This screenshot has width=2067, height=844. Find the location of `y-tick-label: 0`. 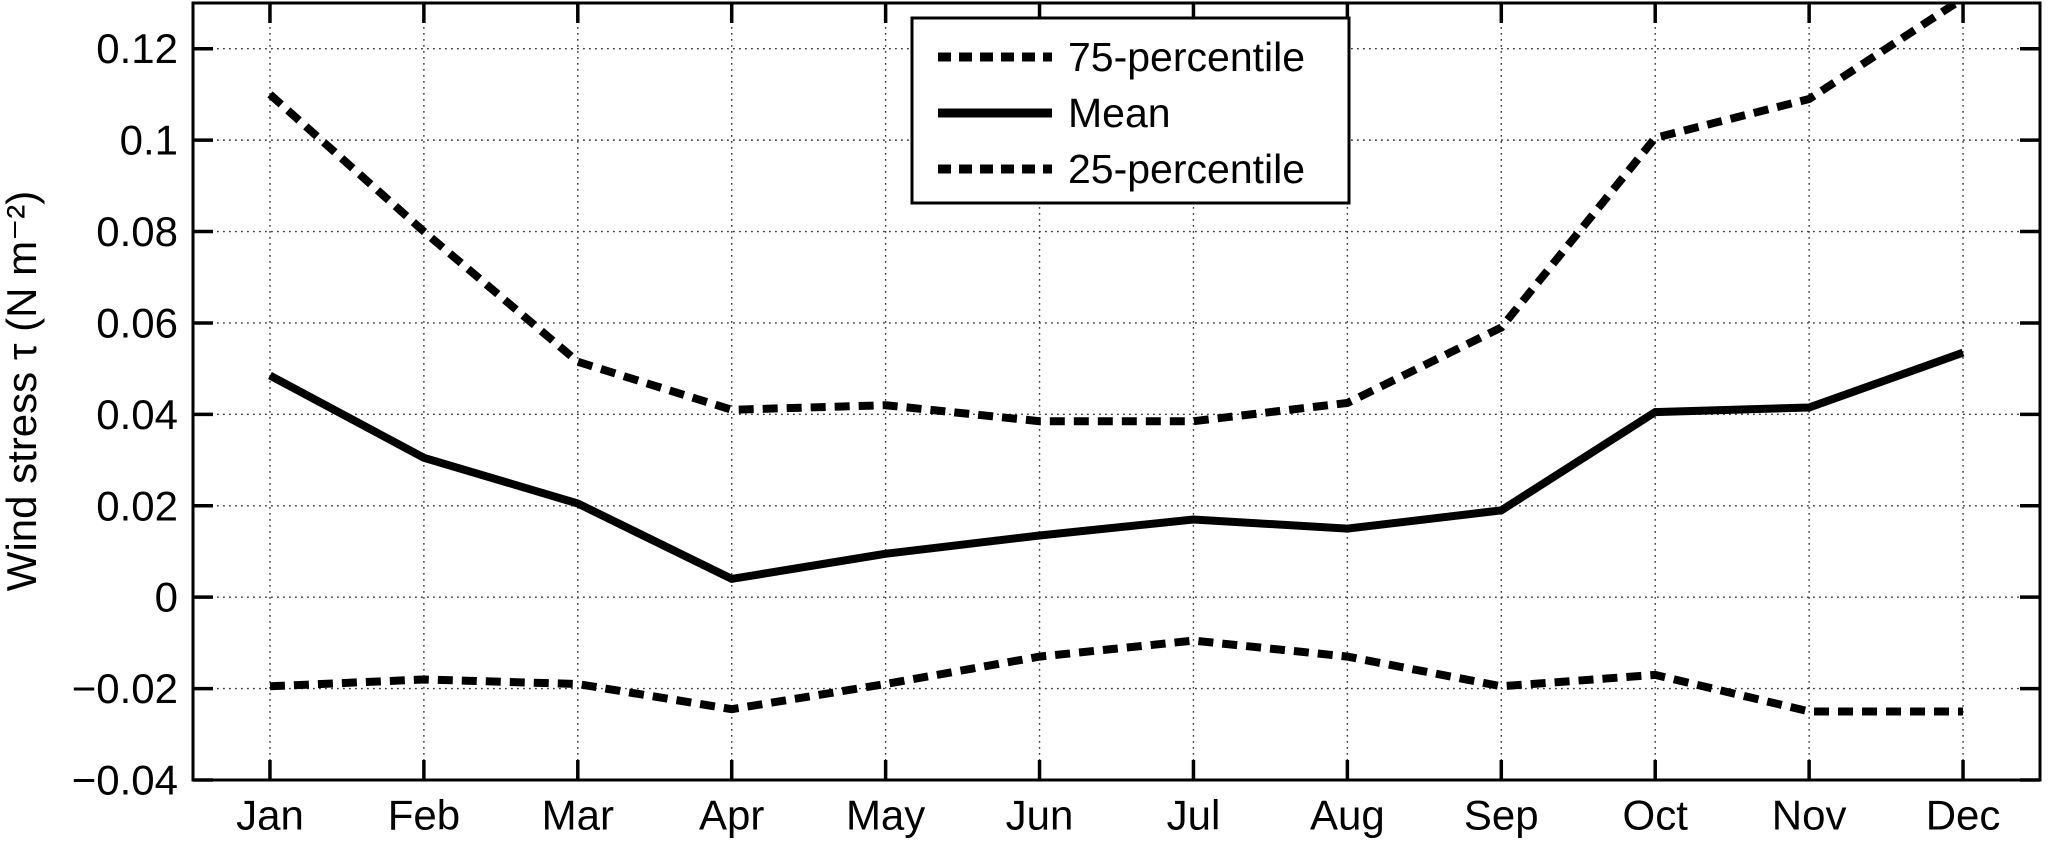

y-tick-label: 0 is located at coordinates (166, 597).